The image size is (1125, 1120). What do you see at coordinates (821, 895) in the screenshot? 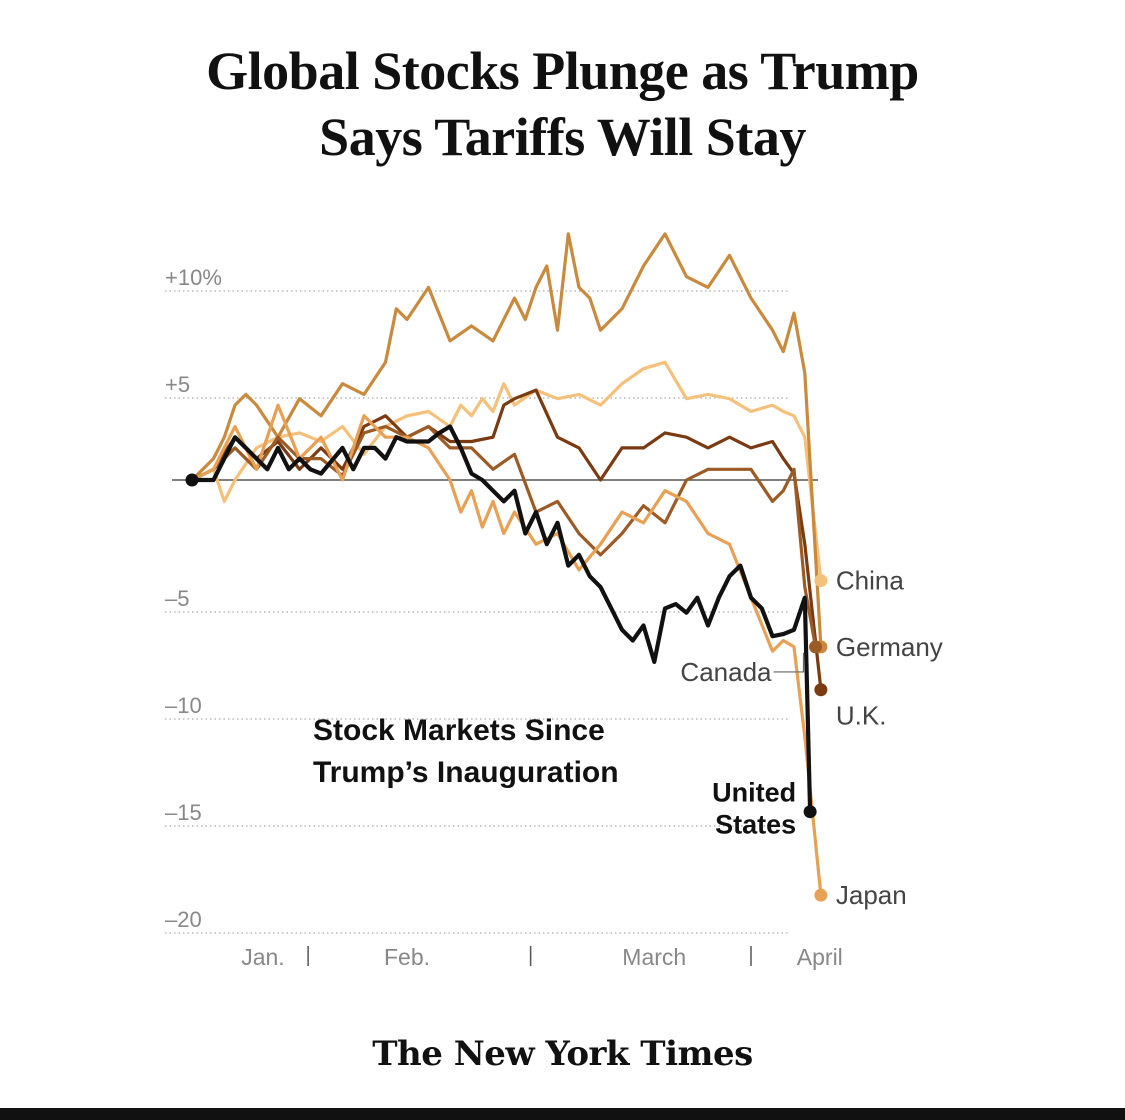
I see `end-point-japan` at bounding box center [821, 895].